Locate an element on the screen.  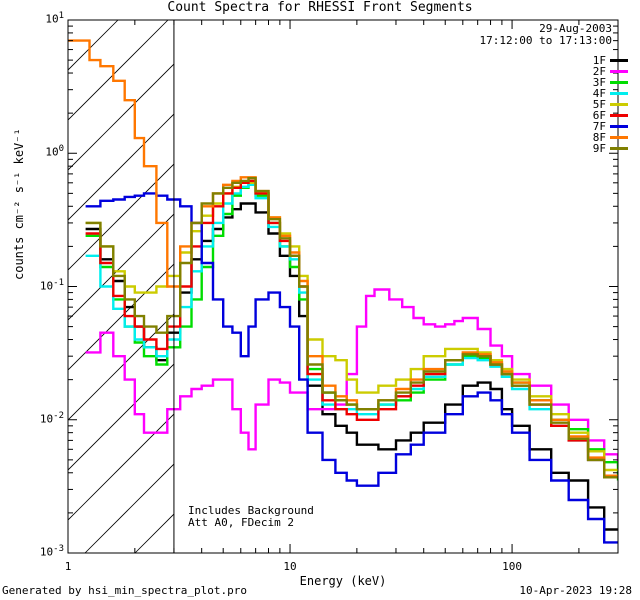
y-tick-exponent: 0 is located at coordinates (61, 149).